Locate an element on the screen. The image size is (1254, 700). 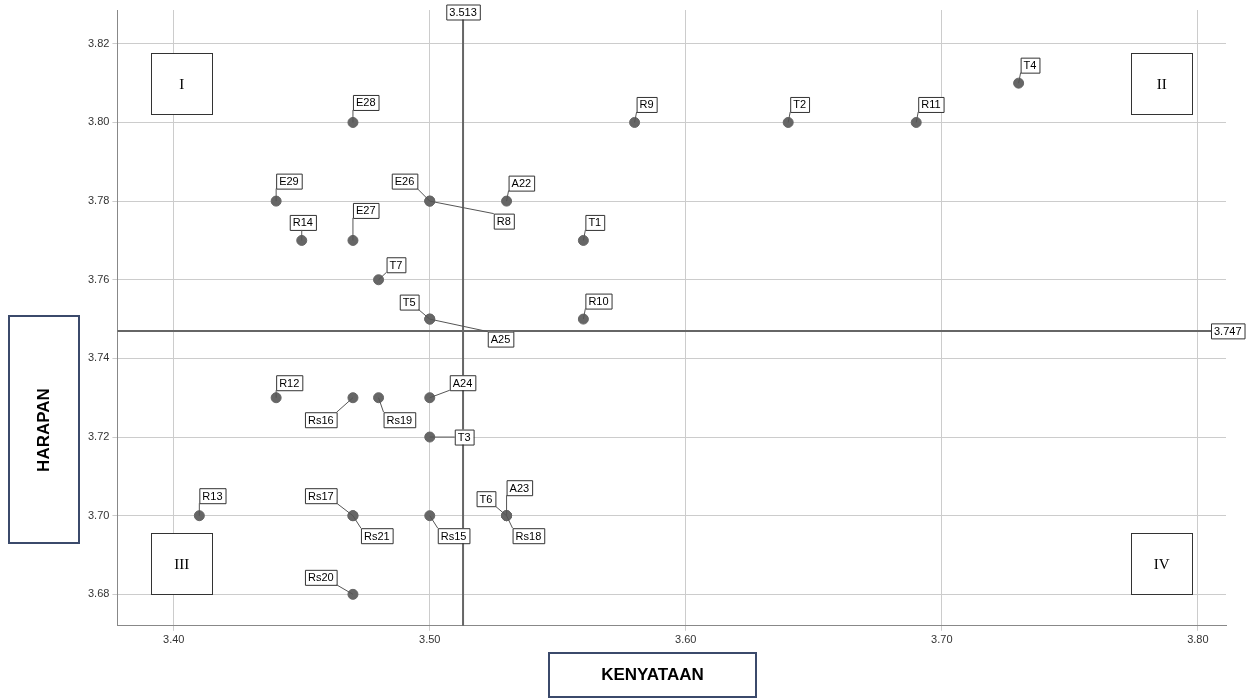
data-label: E29 is located at coordinates (289, 181).